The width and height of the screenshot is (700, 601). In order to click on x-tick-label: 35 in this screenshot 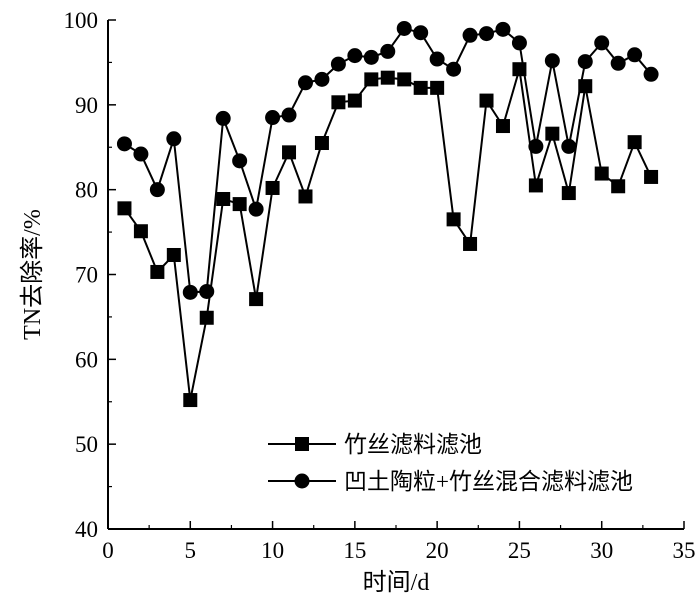, I will do `click(684, 550)`.